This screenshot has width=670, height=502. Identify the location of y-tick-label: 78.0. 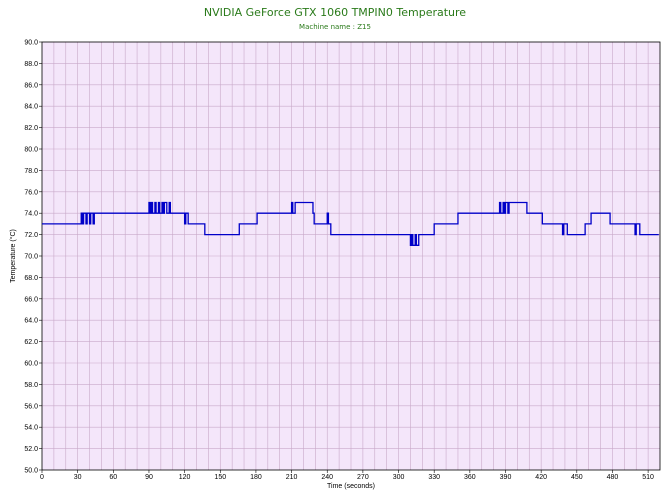
(31, 171).